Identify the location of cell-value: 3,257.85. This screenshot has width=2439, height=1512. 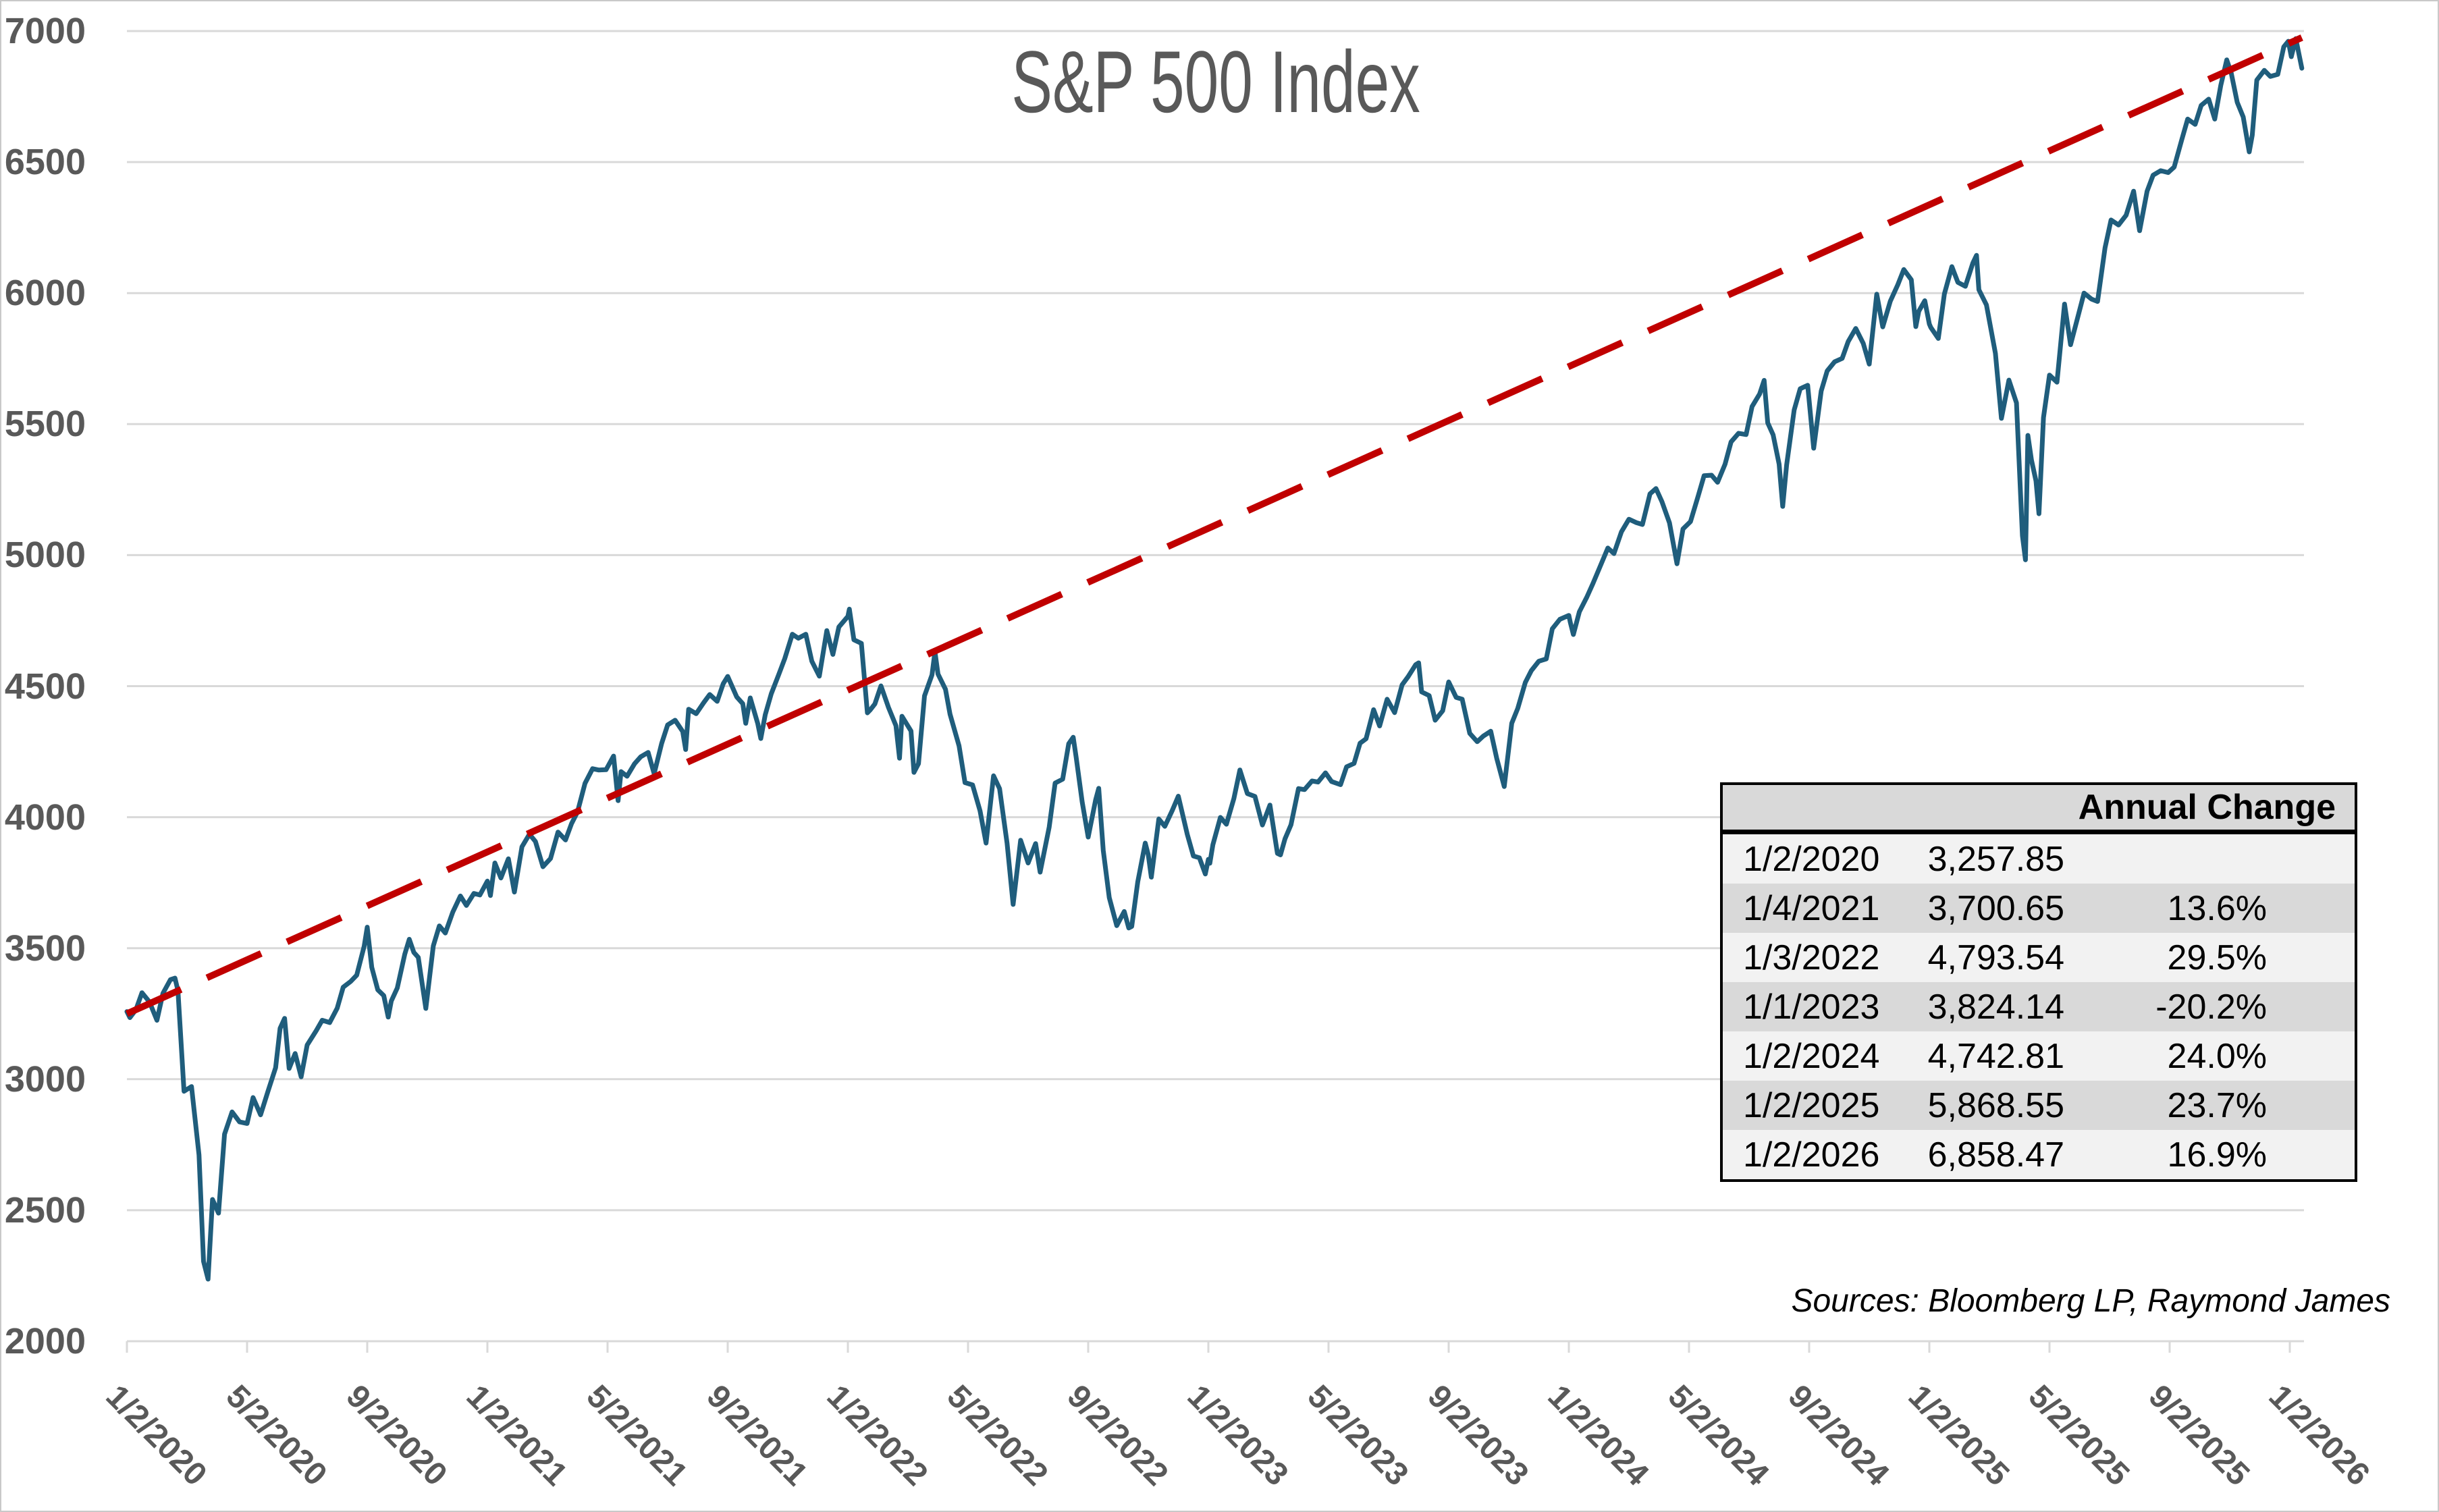
(1995, 859).